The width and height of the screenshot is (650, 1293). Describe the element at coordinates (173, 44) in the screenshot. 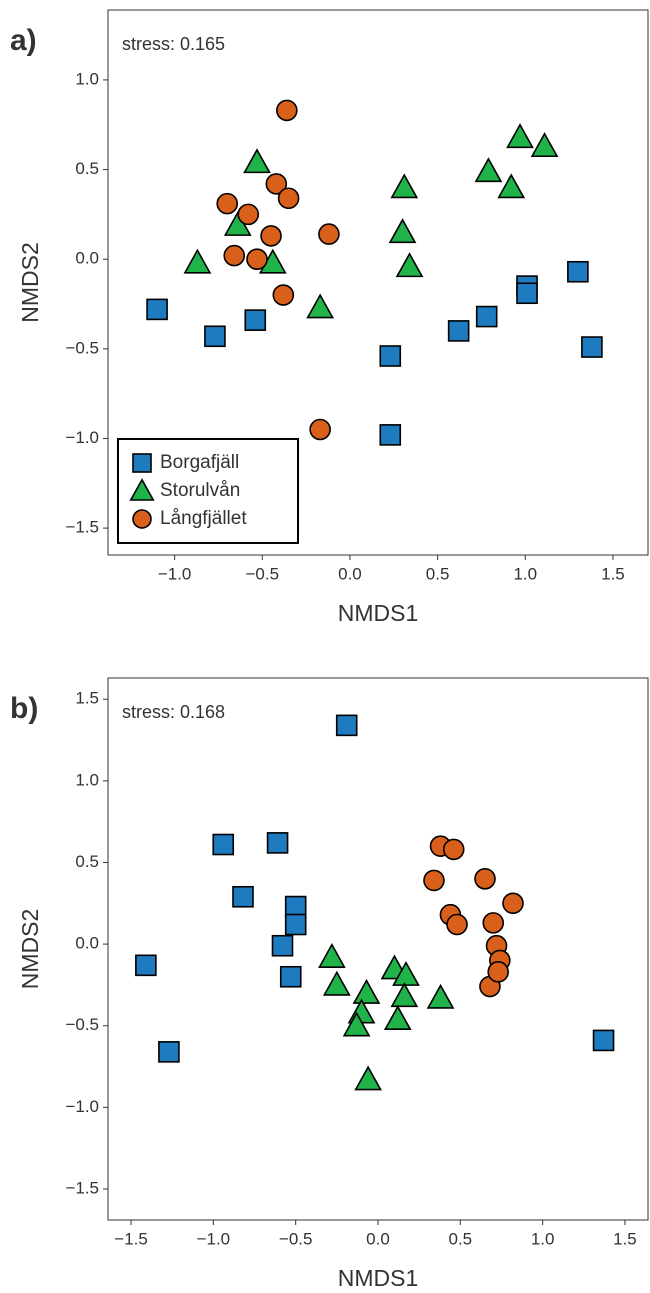

I see `annotation: stress: 0.165` at that location.